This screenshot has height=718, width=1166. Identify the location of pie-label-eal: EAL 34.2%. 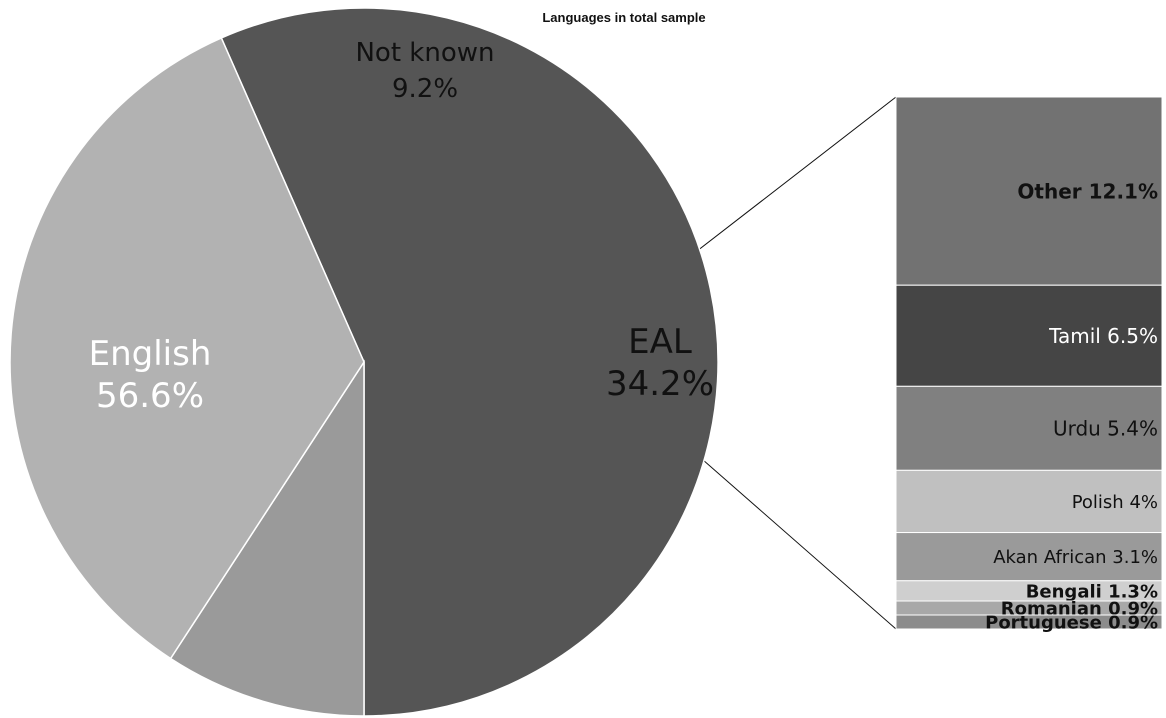
(660, 363).